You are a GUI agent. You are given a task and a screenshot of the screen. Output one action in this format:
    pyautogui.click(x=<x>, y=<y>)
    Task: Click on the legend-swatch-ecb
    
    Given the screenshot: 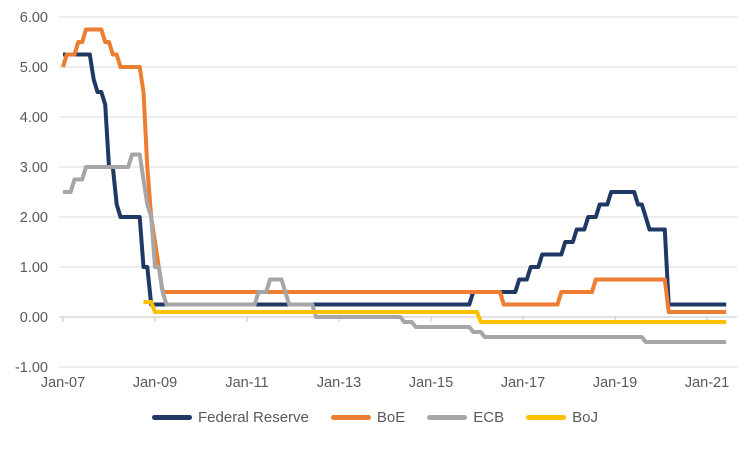 What is the action you would take?
    pyautogui.click(x=447, y=417)
    